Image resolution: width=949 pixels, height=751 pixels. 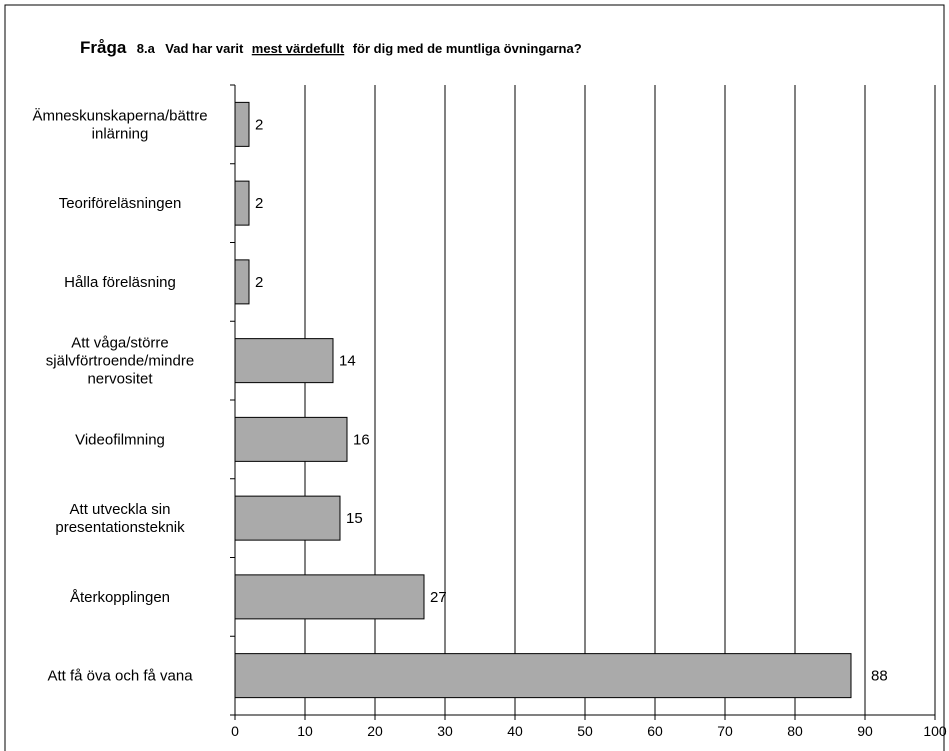 What do you see at coordinates (120, 203) in the screenshot?
I see `category-label-1: Teoriföreläsningen` at bounding box center [120, 203].